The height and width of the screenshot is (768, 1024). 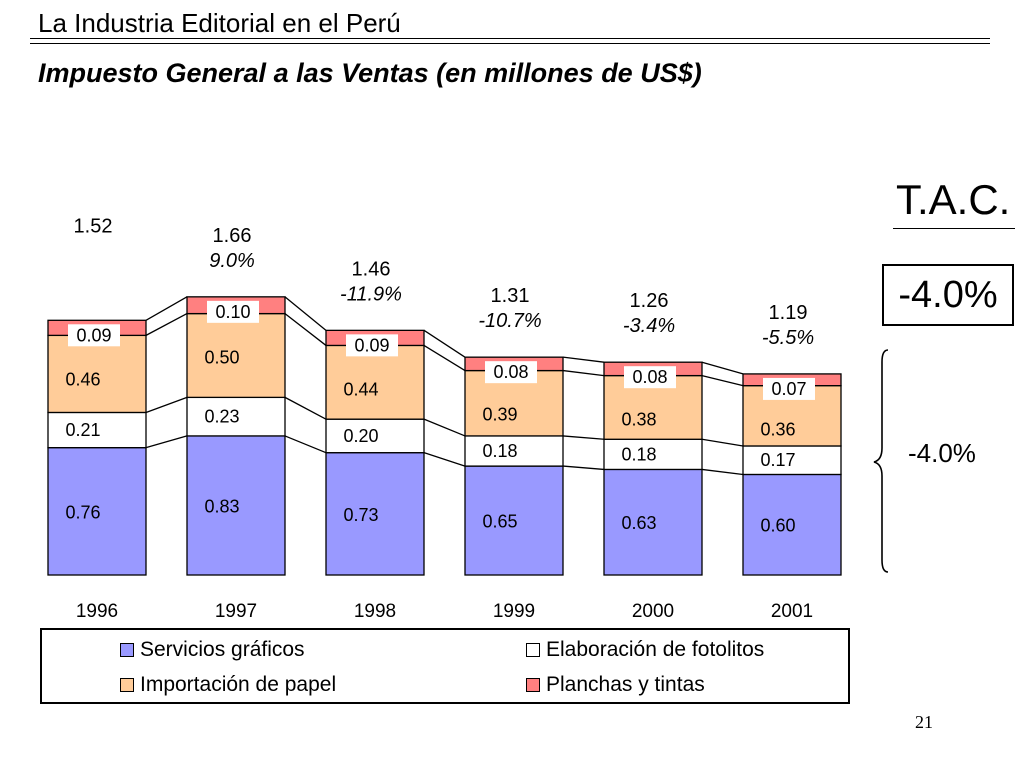 I want to click on legend-swatch-servicios, so click(x=127, y=650).